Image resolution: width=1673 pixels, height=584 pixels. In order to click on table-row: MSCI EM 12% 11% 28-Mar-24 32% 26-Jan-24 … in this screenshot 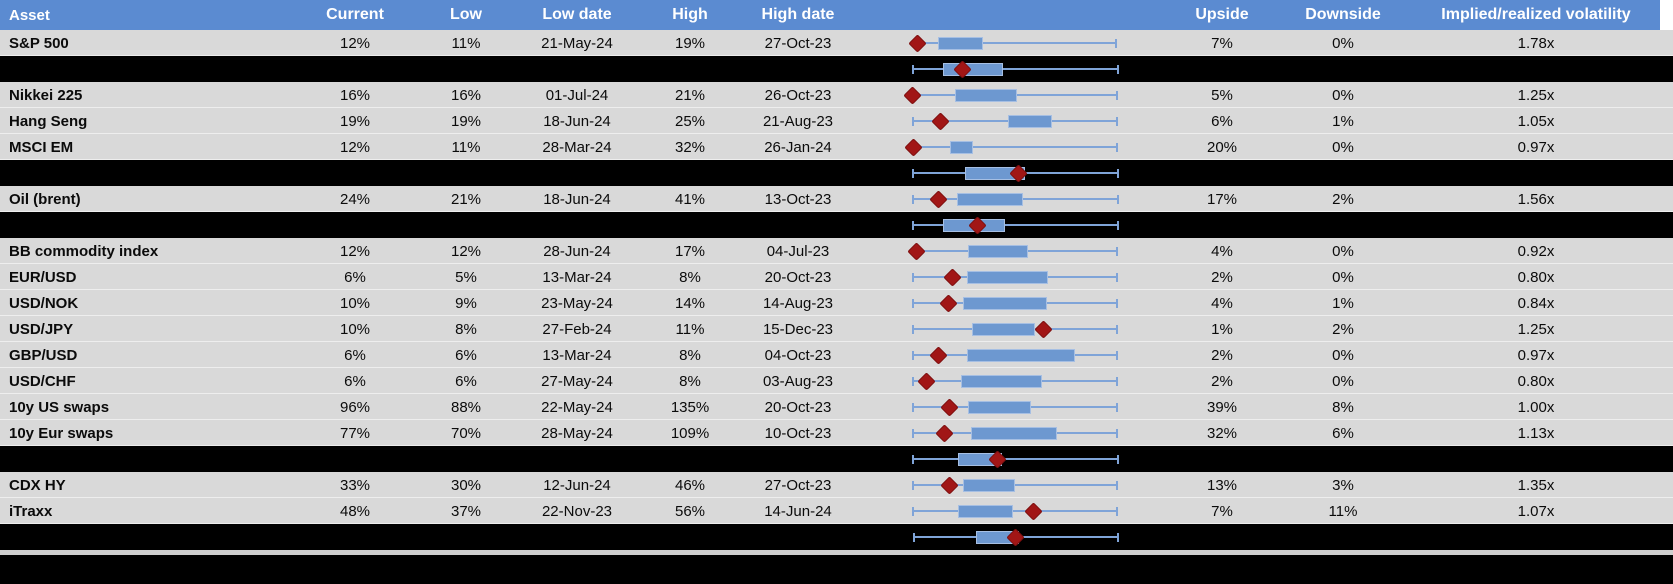, I will do `click(836, 147)`.